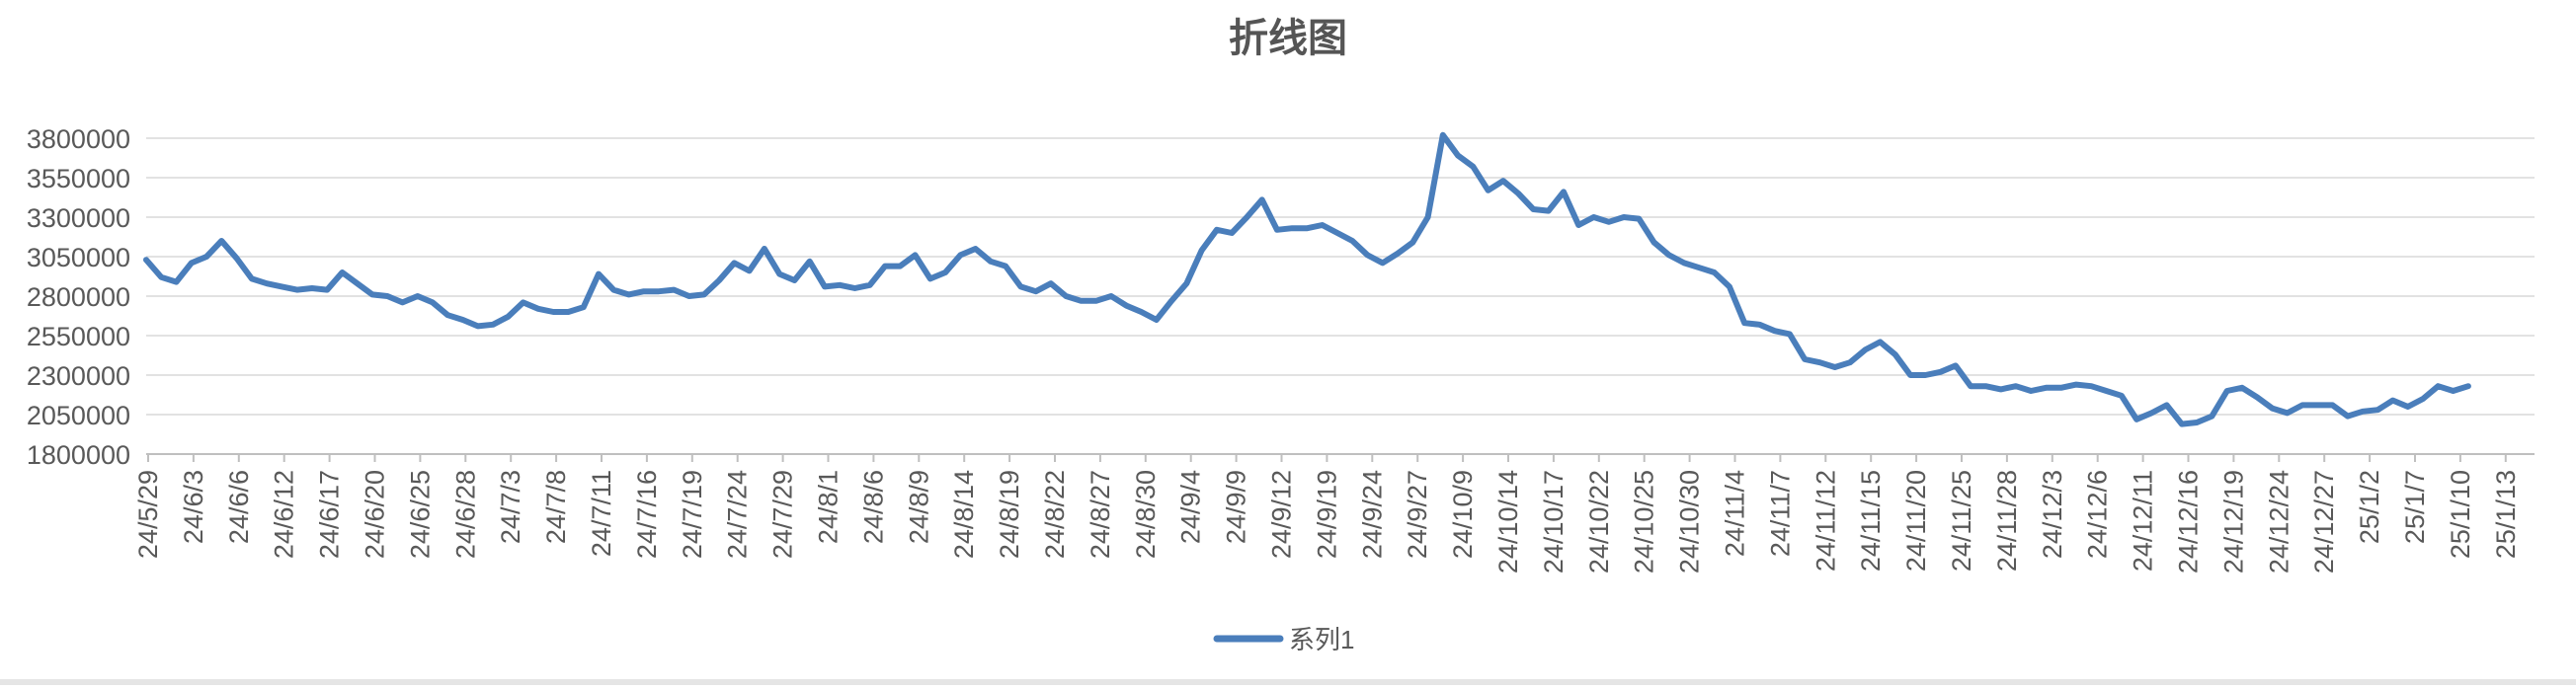 This screenshot has height=690, width=2576. I want to click on x-tick-label: 24/6/28, so click(465, 514).